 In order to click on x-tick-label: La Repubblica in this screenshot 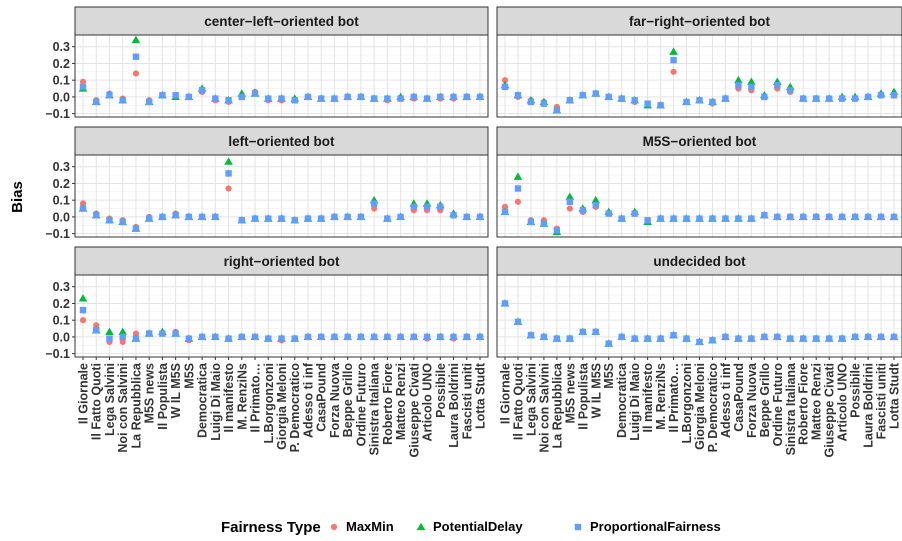, I will do `click(136, 405)`.